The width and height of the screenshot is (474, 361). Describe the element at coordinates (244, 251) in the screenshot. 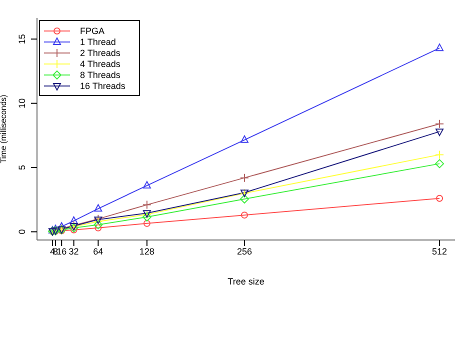

I see `x-tick-label: 256` at that location.